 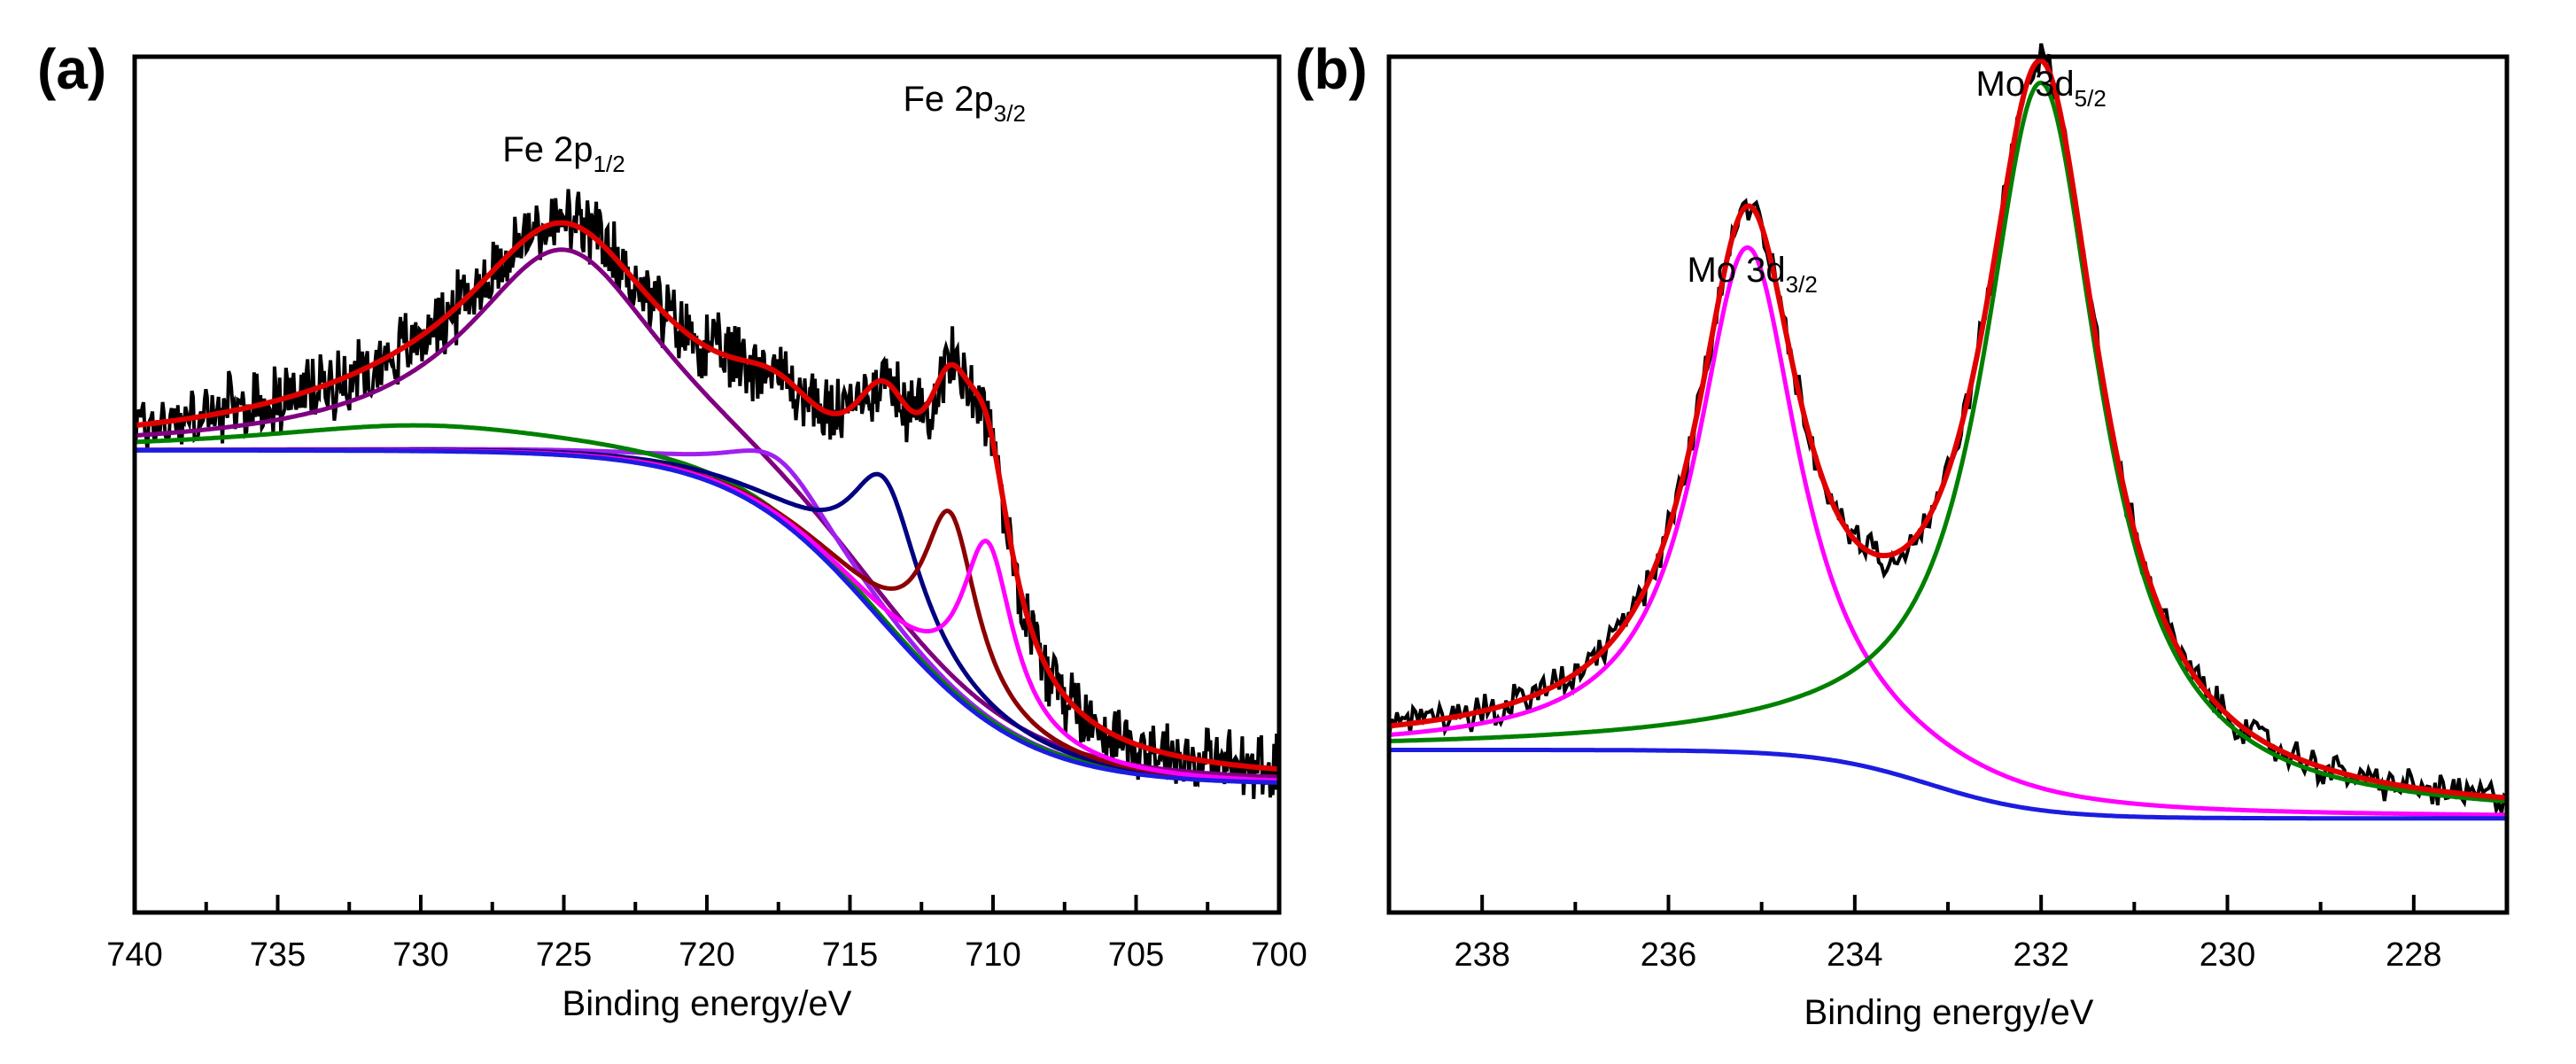 What do you see at coordinates (2413, 955) in the screenshot?
I see `x-tick-label: 228` at bounding box center [2413, 955].